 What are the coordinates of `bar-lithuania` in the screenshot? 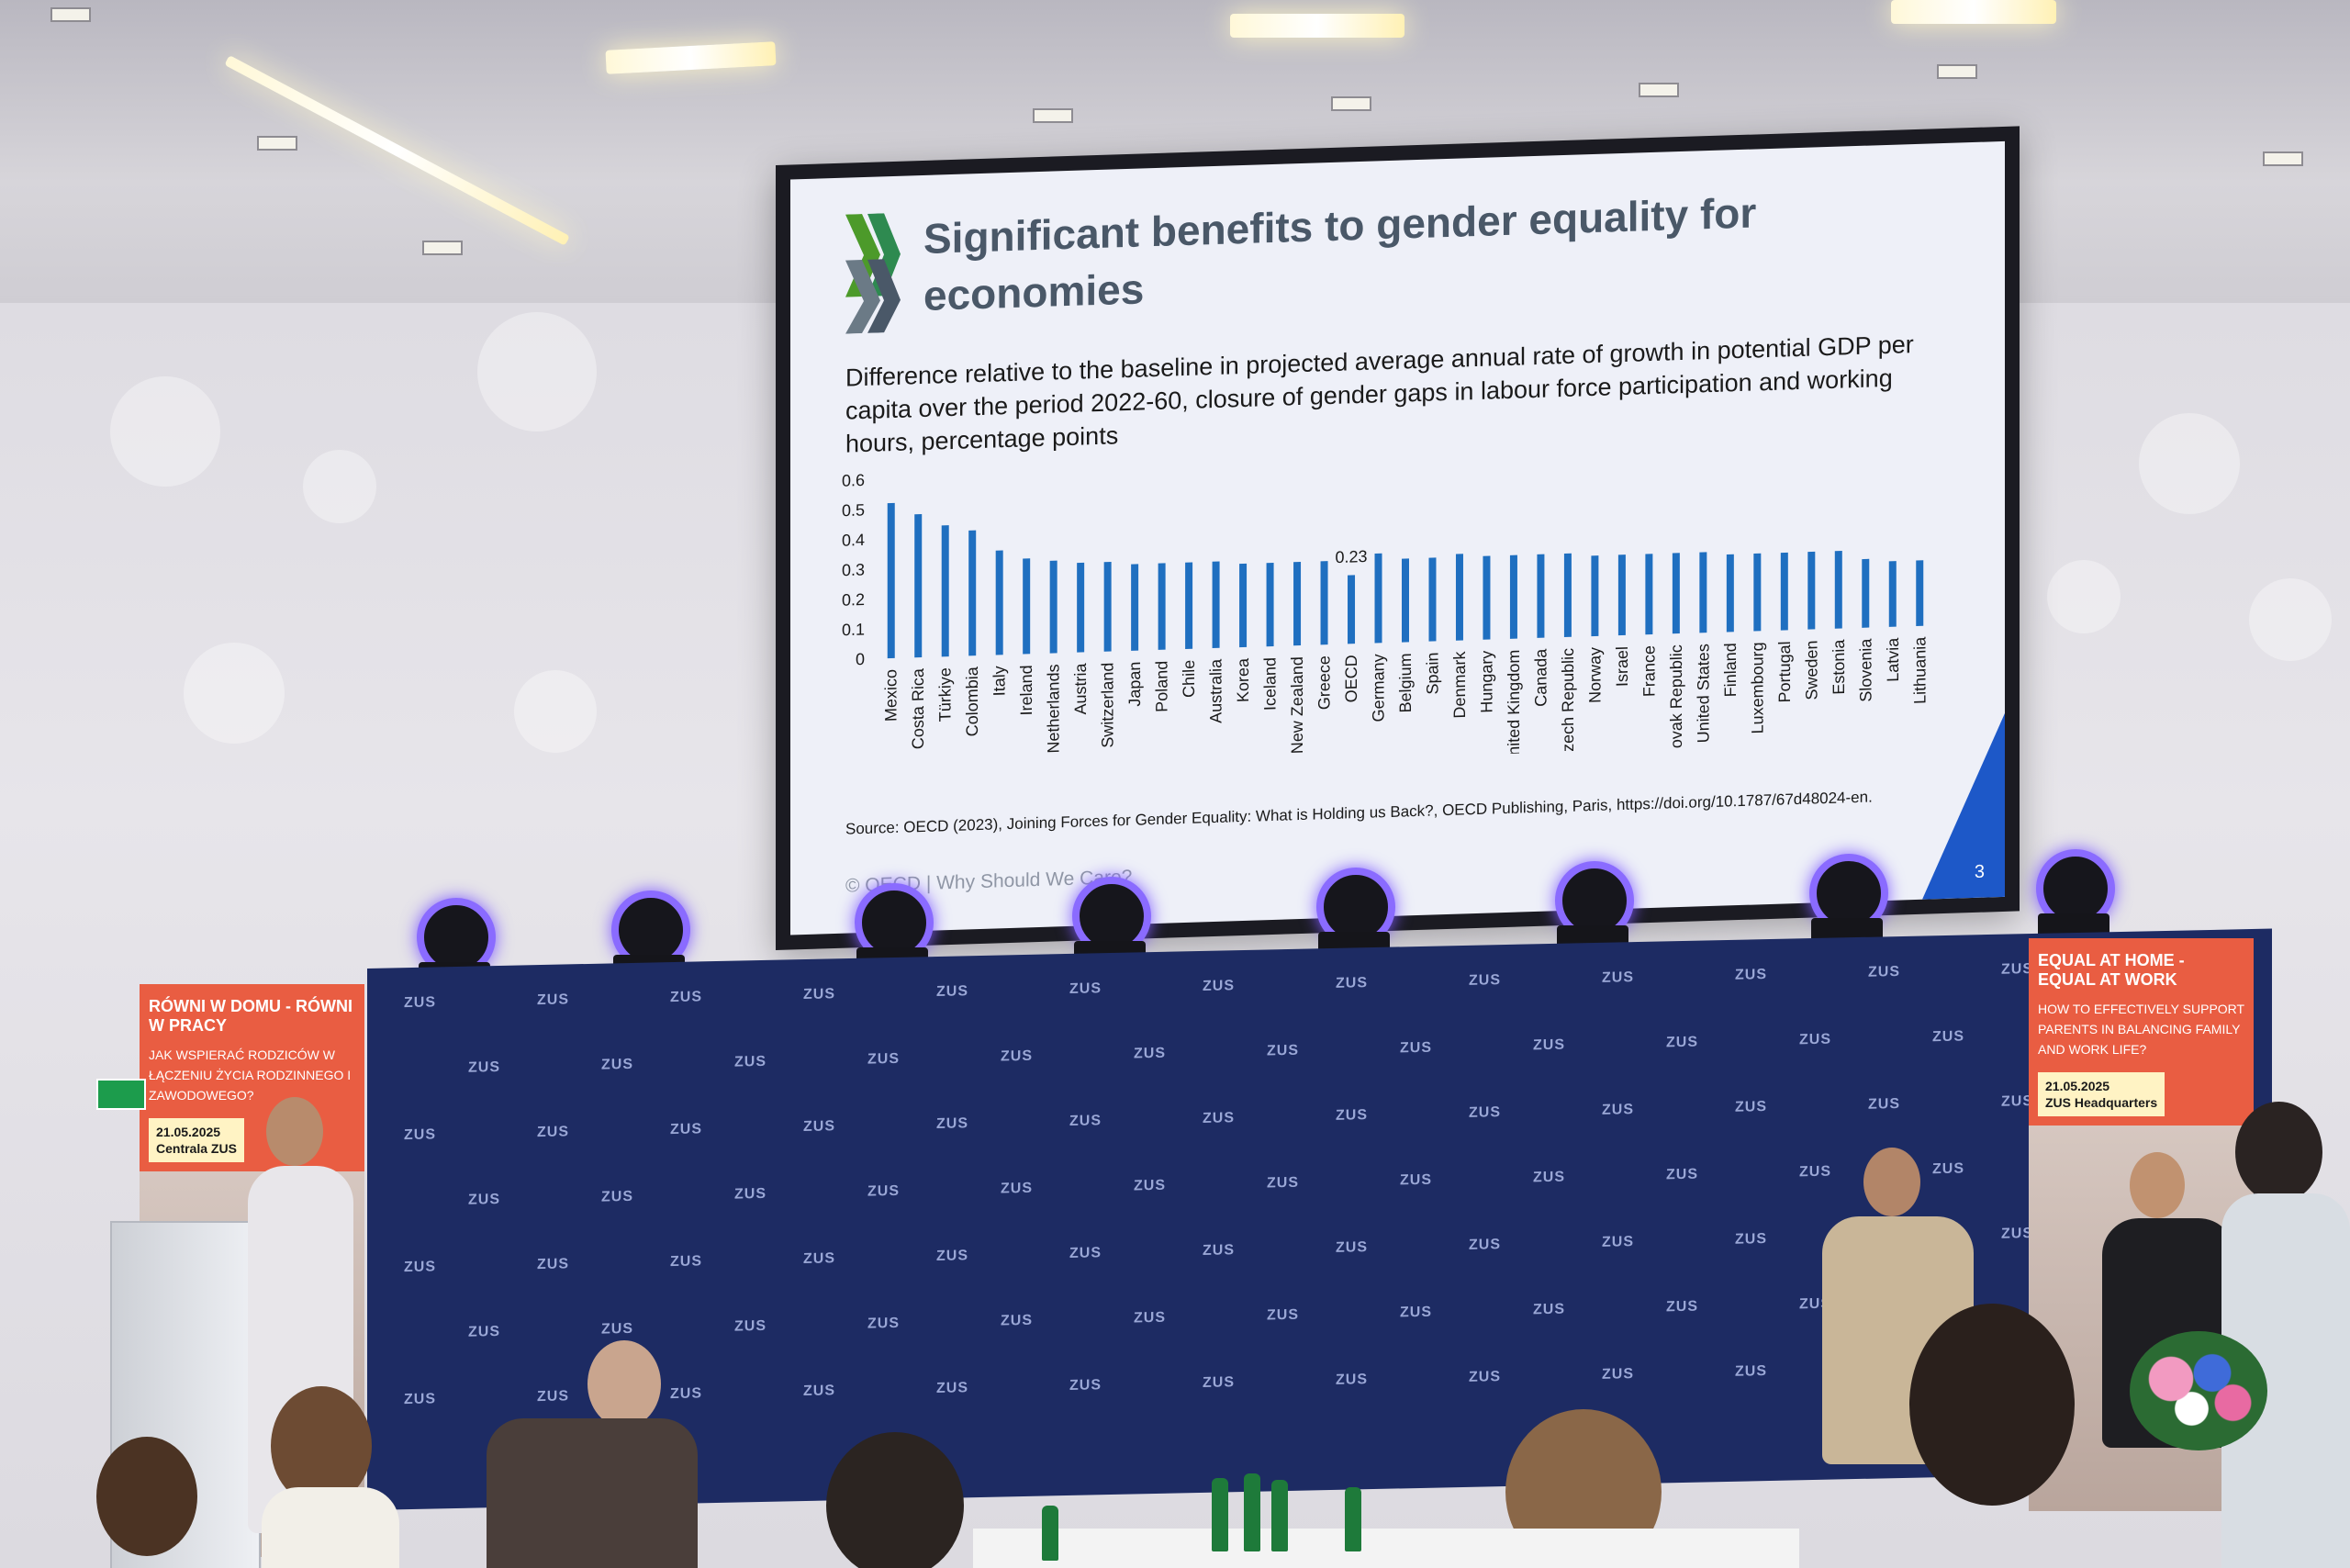 It's located at (1920, 593).